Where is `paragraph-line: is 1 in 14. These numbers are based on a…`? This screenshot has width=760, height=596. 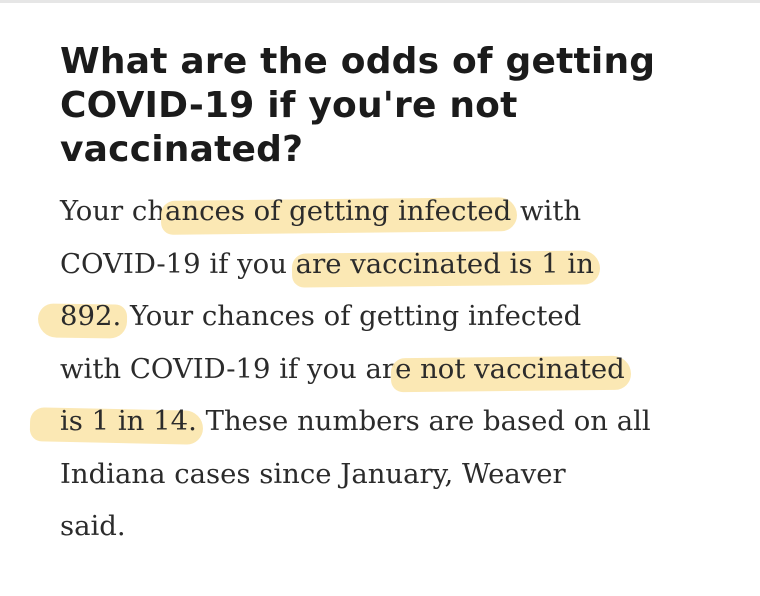 paragraph-line: is 1 in 14. These numbers are based on a… is located at coordinates (400, 421).